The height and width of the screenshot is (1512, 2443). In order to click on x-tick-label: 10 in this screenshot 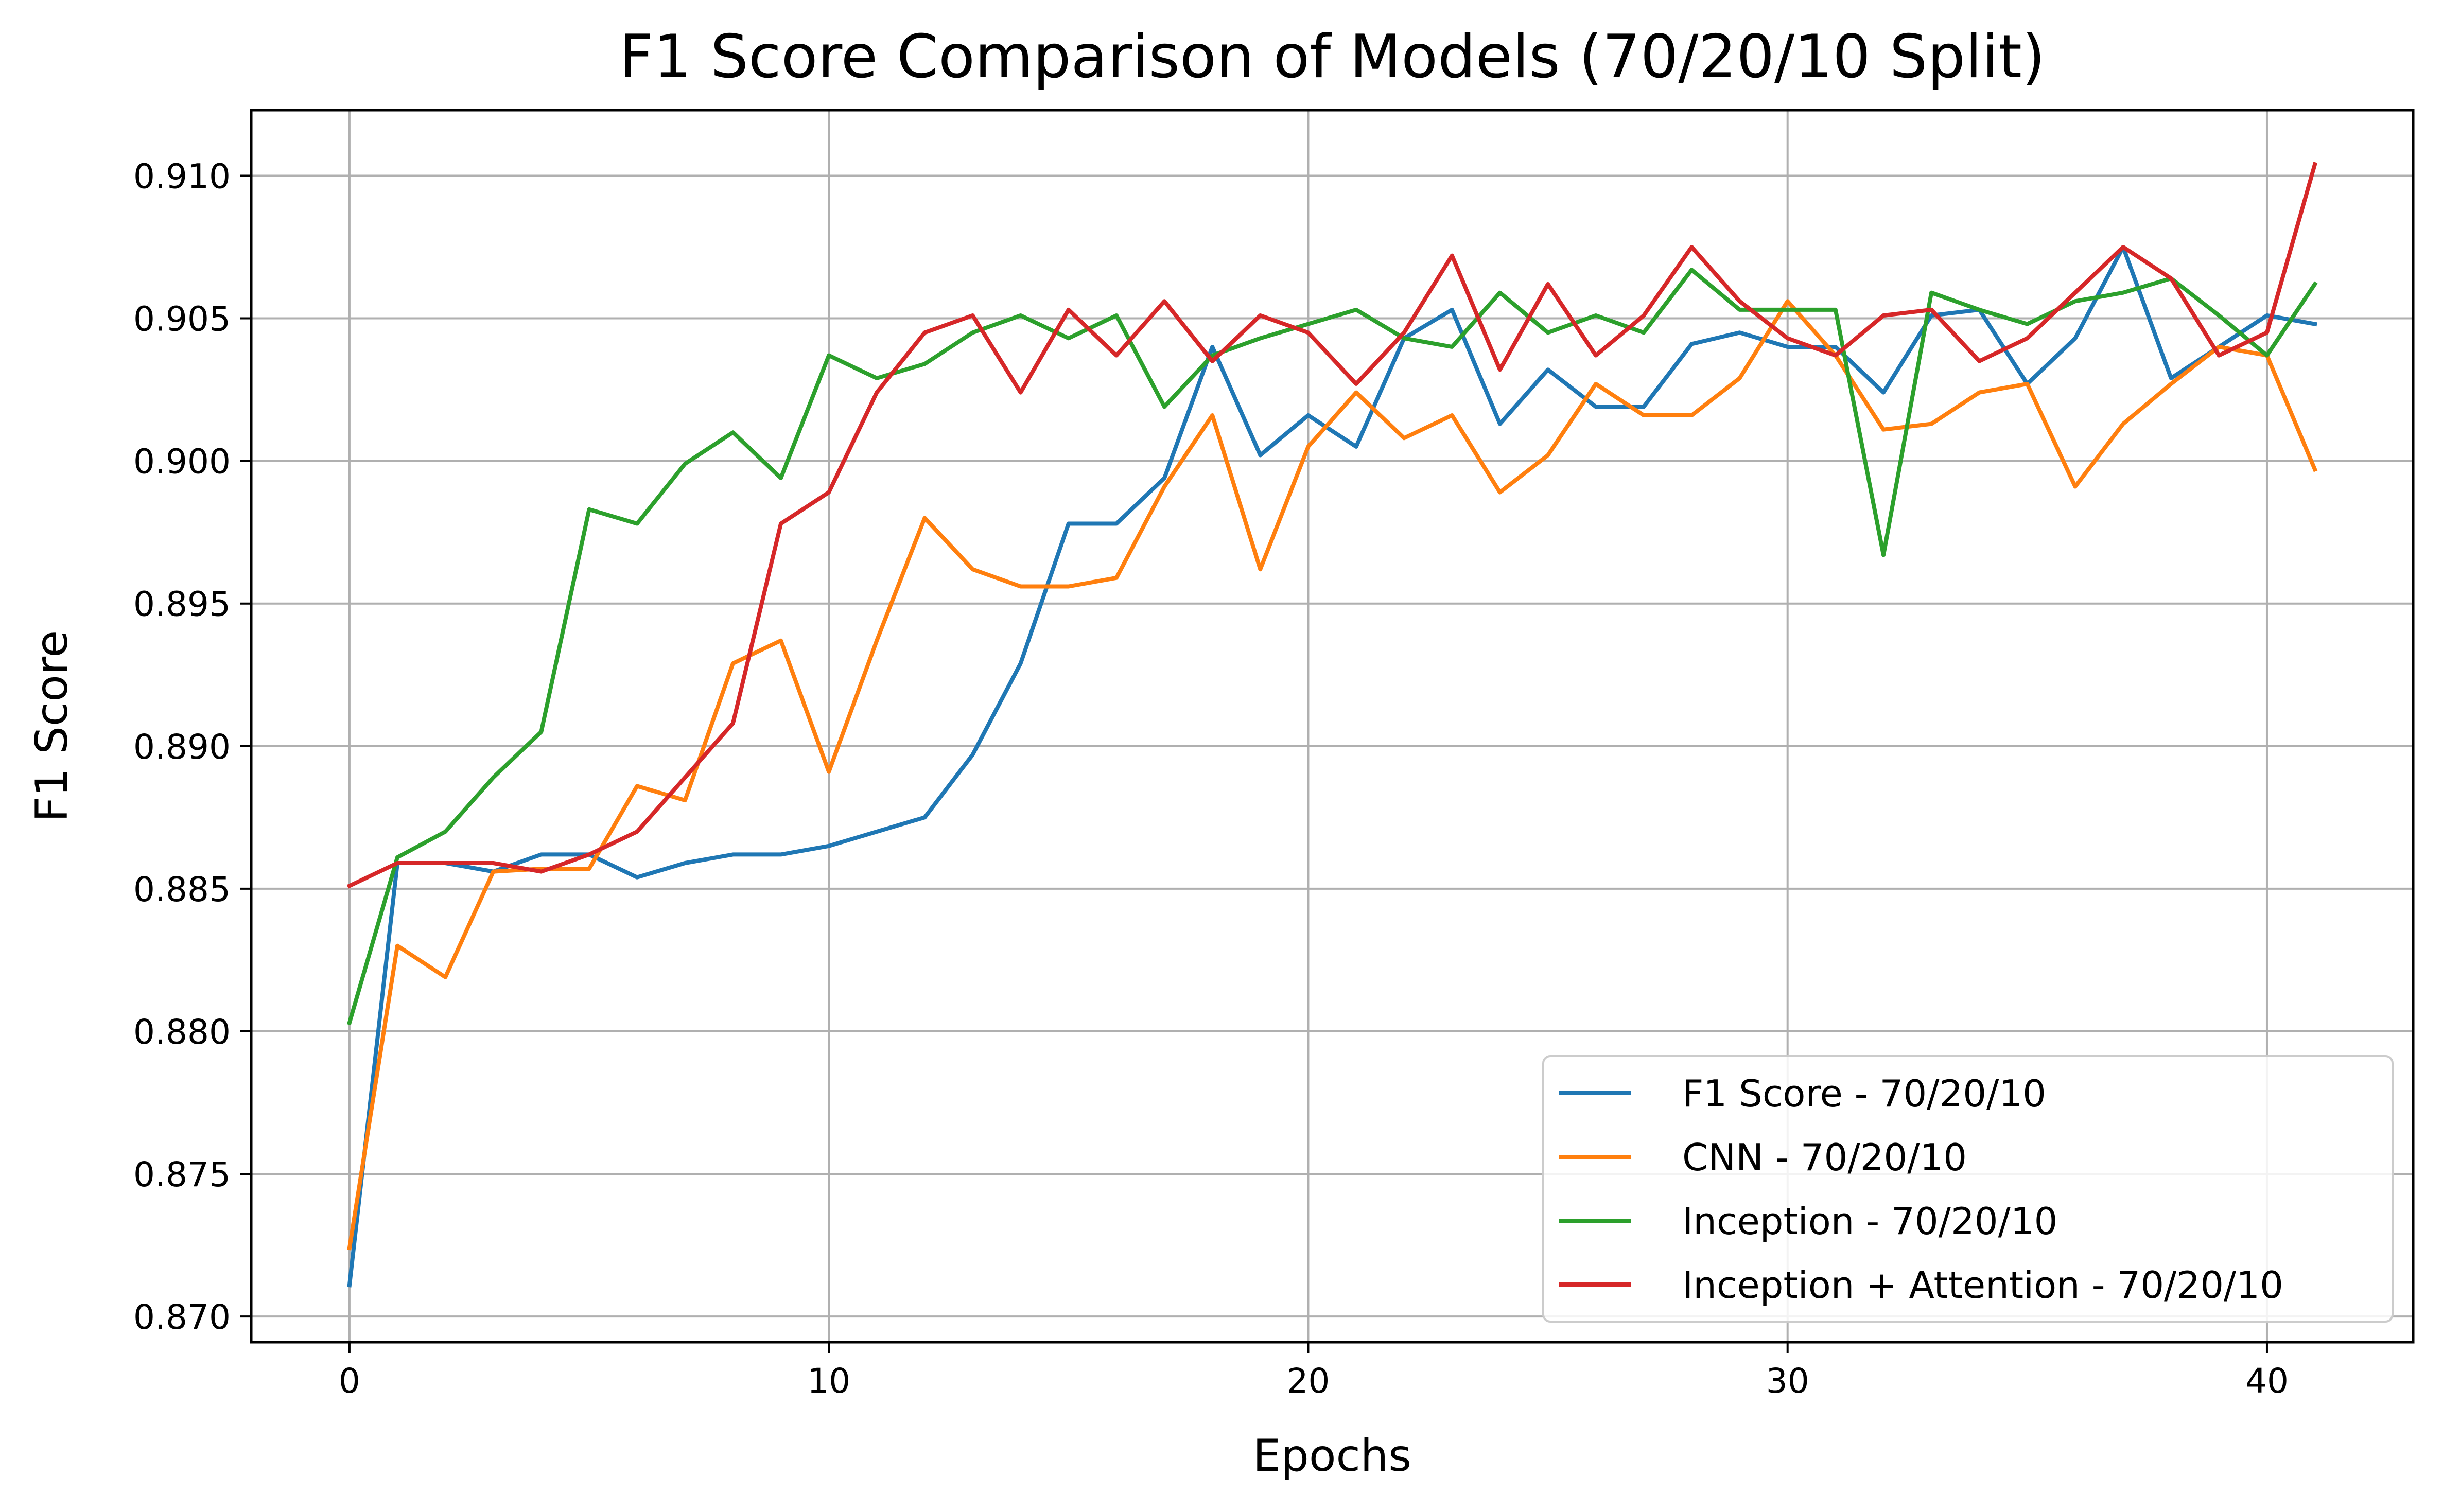, I will do `click(828, 1381)`.